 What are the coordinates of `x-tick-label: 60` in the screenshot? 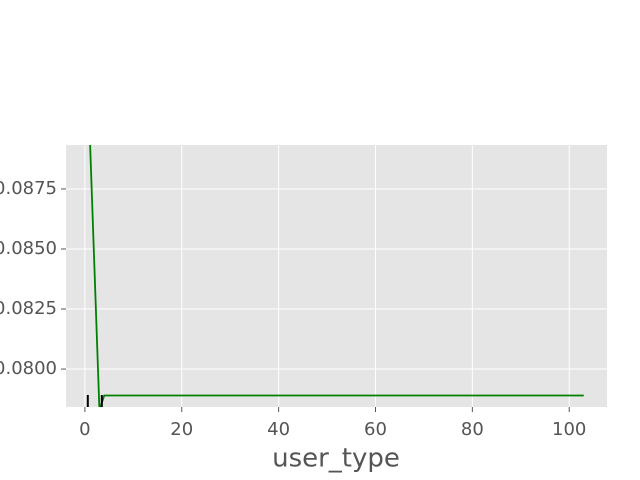 It's located at (375, 429).